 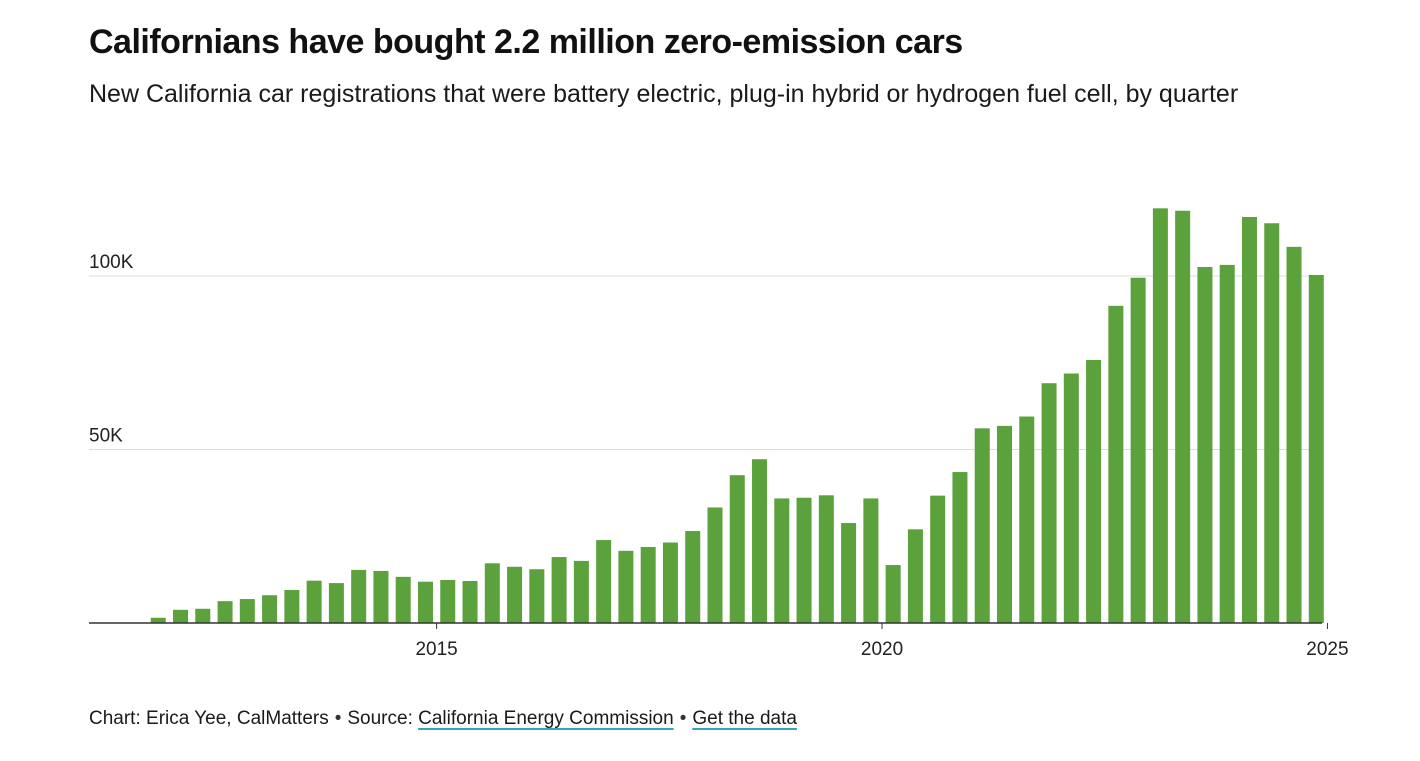 I want to click on bar-2020-q4, so click(x=960, y=547).